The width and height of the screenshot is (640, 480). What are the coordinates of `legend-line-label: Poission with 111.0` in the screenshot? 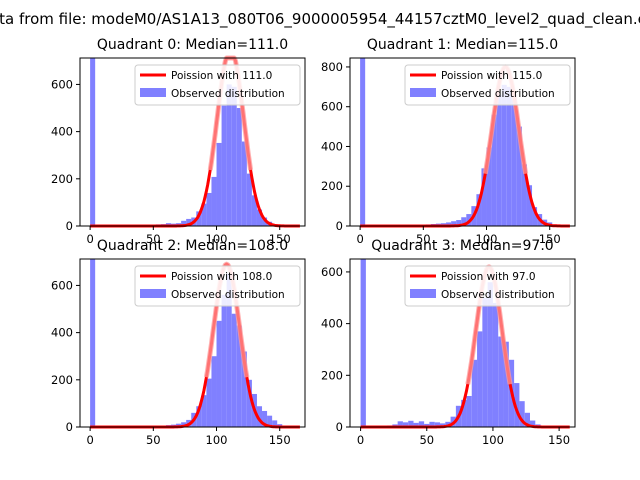 It's located at (221, 76).